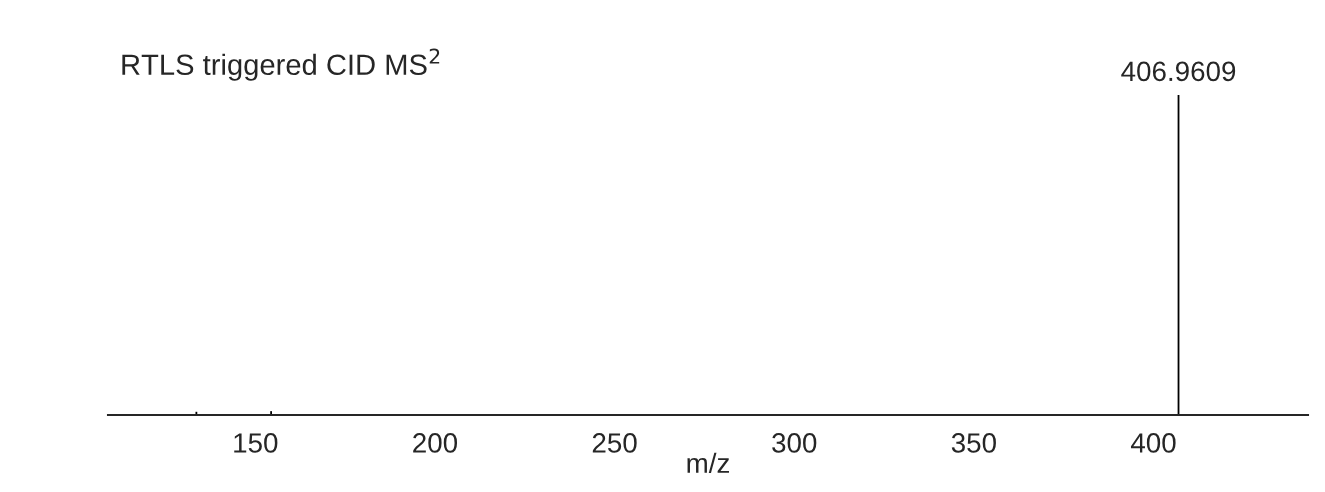 The image size is (1325, 492). I want to click on x-axis-title: m/z, so click(708, 463).